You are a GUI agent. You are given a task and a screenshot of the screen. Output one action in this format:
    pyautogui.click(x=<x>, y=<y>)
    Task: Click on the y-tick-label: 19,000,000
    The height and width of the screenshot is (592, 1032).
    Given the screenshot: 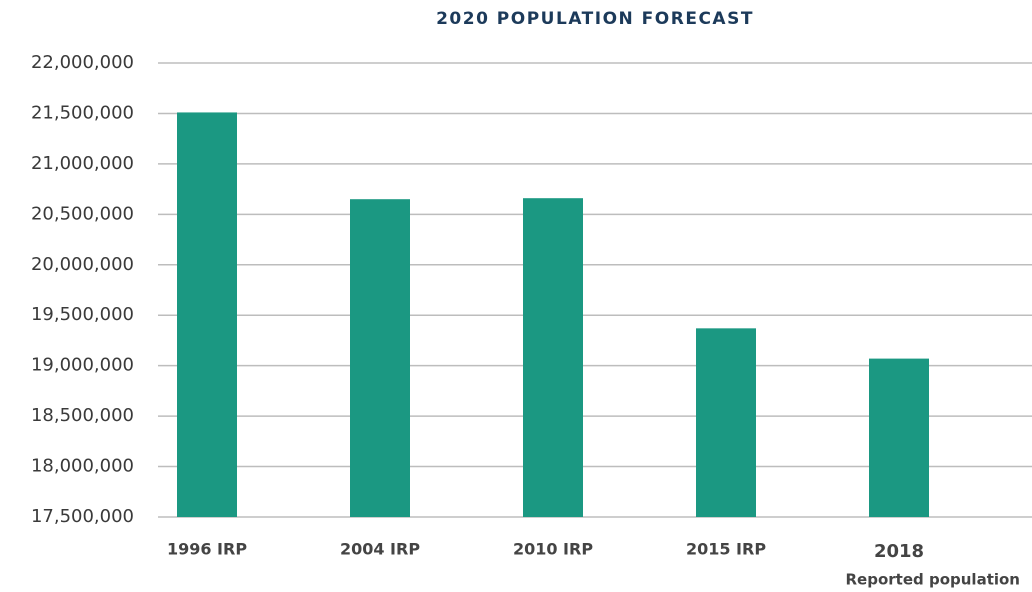 What is the action you would take?
    pyautogui.click(x=82, y=365)
    